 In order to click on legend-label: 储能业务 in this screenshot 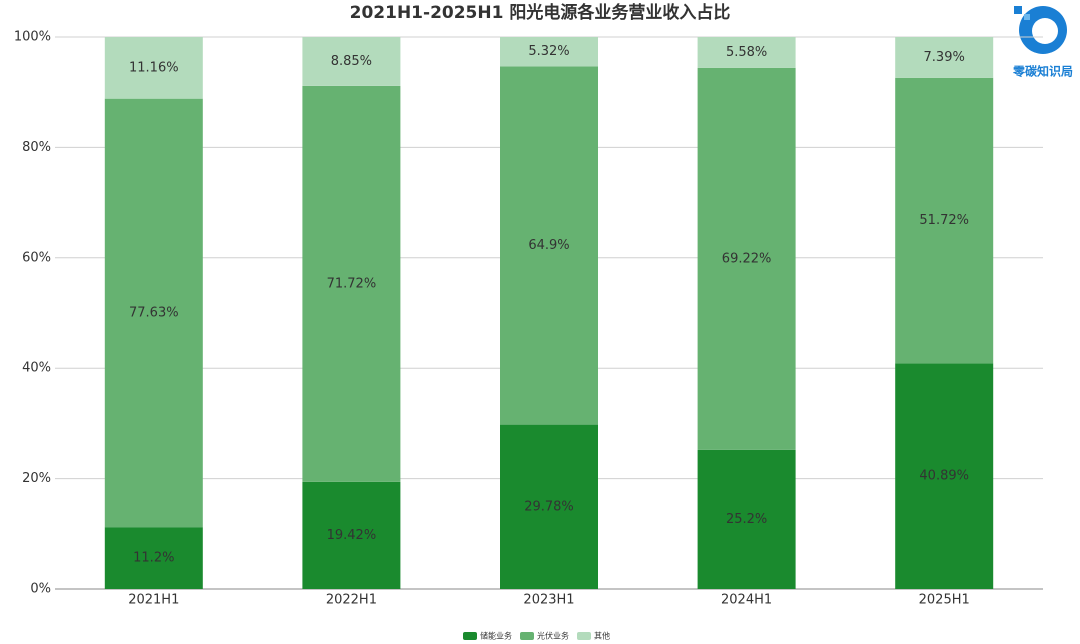, I will do `click(496, 636)`.